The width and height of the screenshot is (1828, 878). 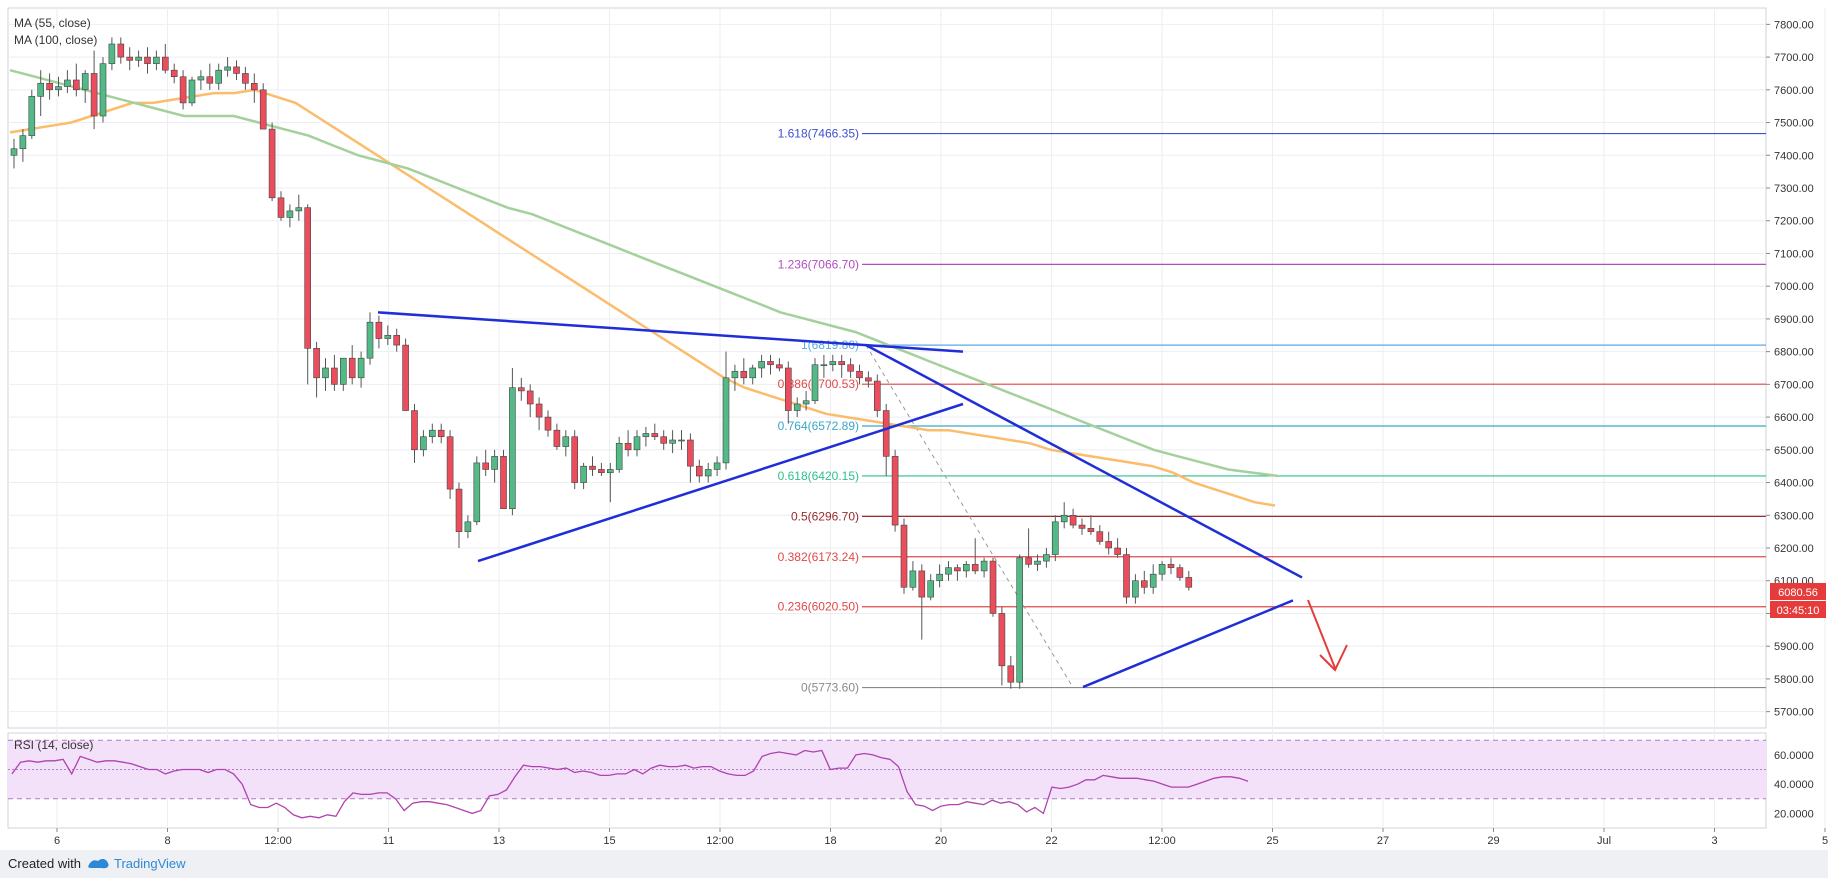 I want to click on legend-rsi: RSI (14, close), so click(x=53, y=745).